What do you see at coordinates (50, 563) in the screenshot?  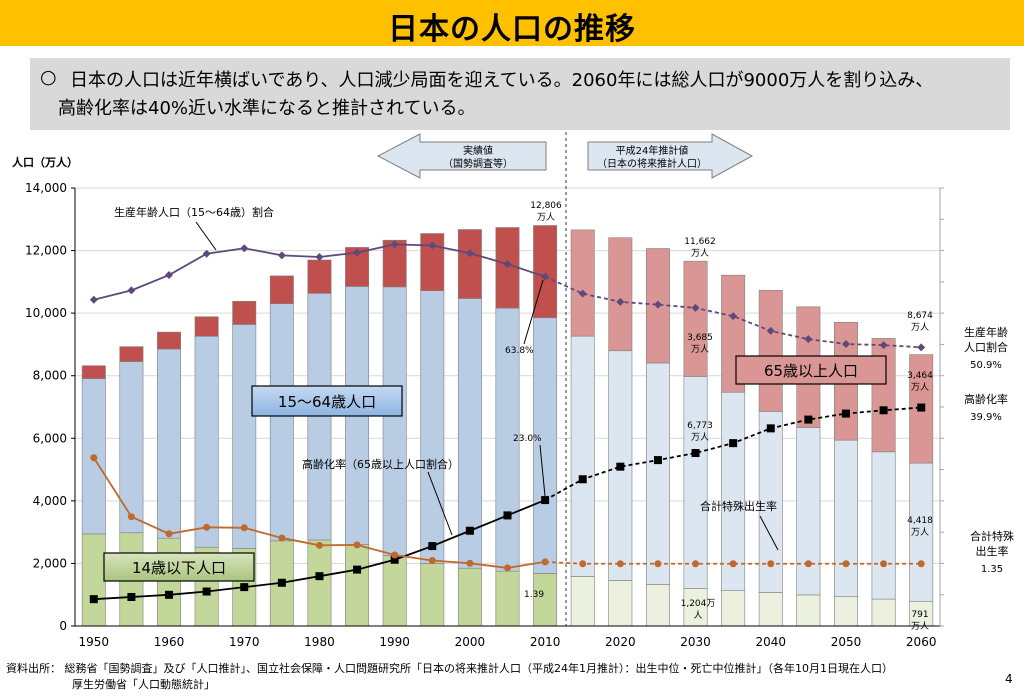 I see `y-tick-label: 2,000` at bounding box center [50, 563].